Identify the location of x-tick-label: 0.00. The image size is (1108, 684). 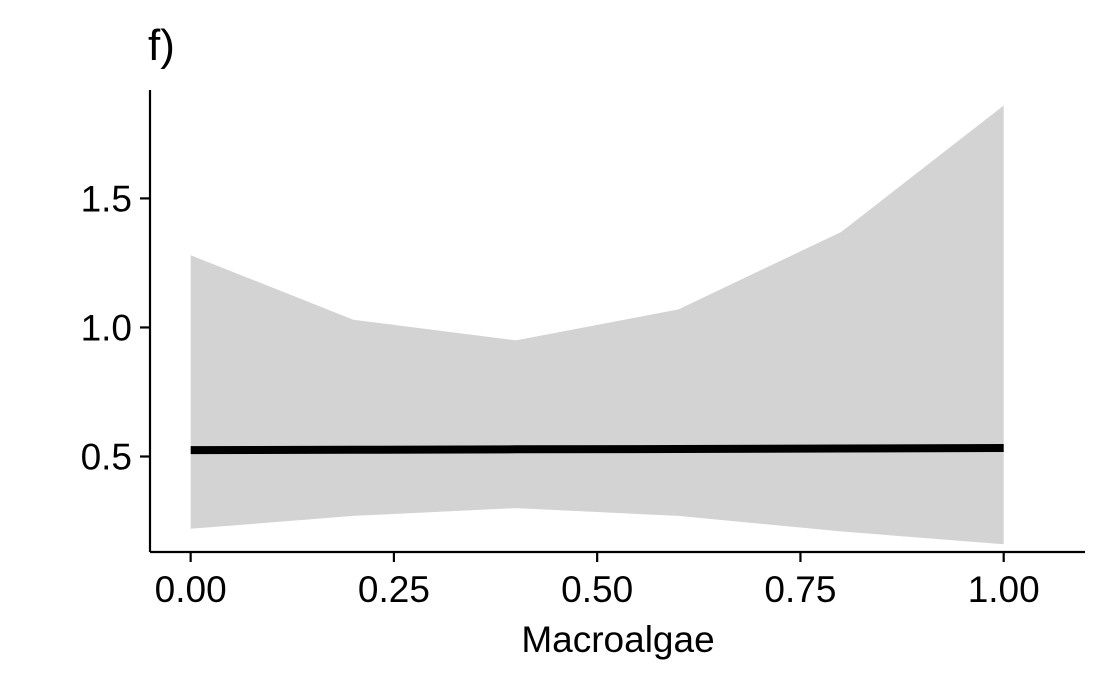
(191, 589).